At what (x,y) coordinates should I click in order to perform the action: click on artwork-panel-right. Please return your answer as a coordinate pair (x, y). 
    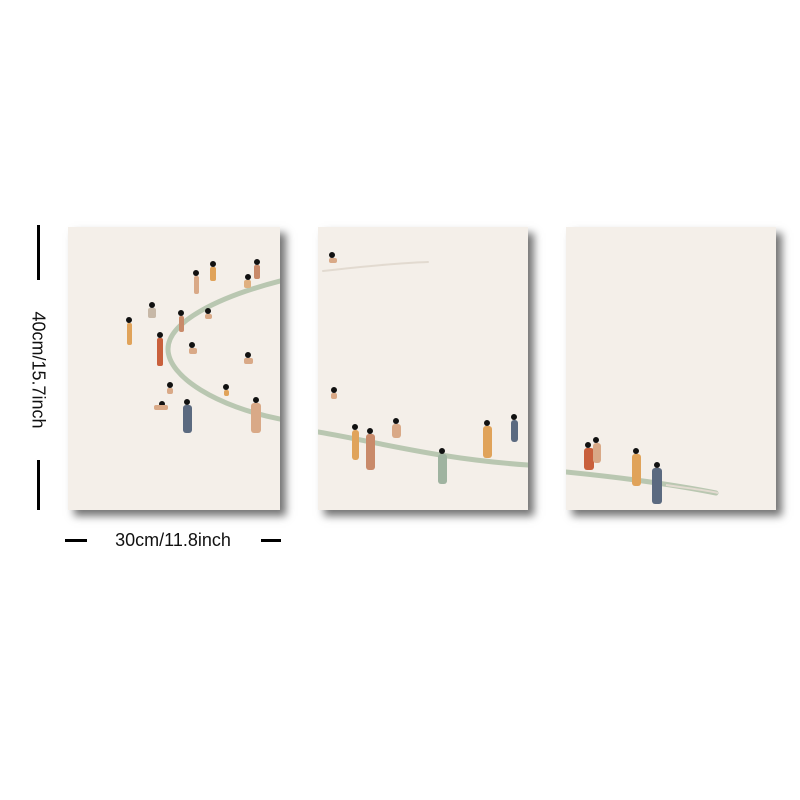
    Looking at the image, I should click on (671, 368).